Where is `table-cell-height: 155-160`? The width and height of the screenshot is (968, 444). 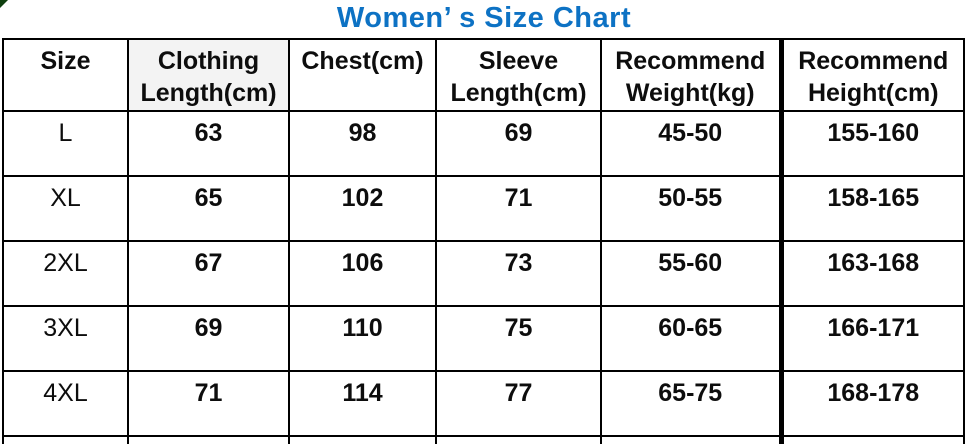 table-cell-height: 155-160 is located at coordinates (871, 143).